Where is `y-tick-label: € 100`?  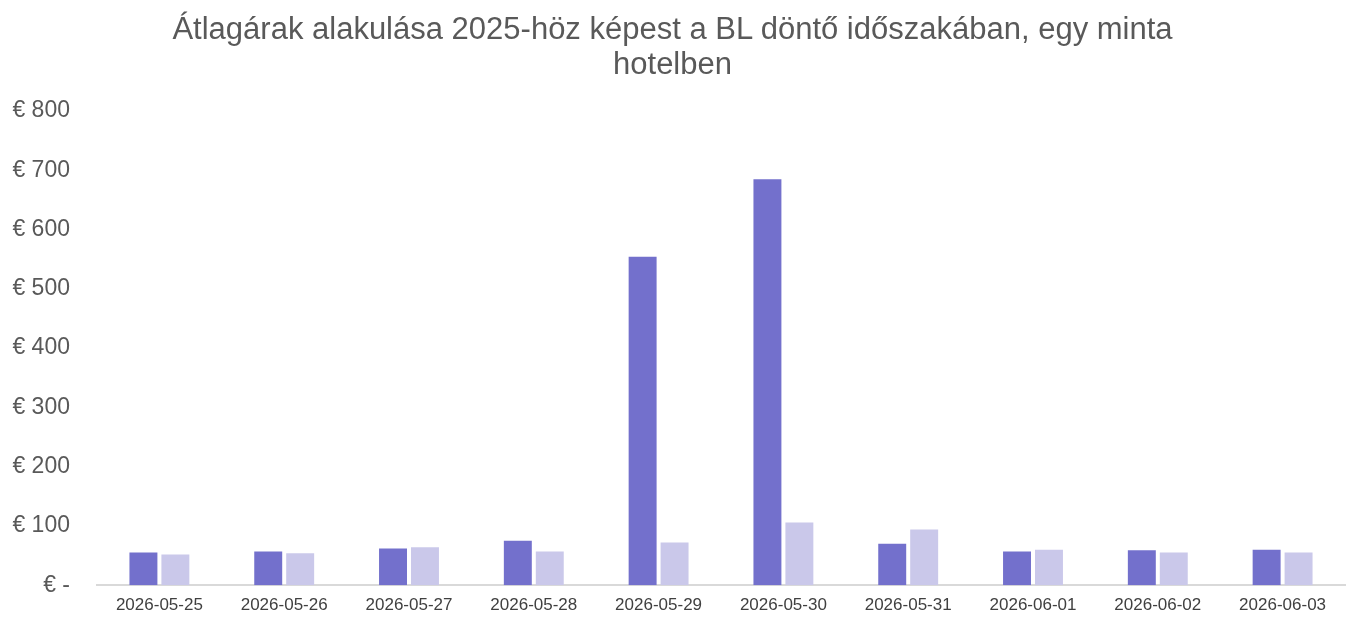 y-tick-label: € 100 is located at coordinates (41, 524).